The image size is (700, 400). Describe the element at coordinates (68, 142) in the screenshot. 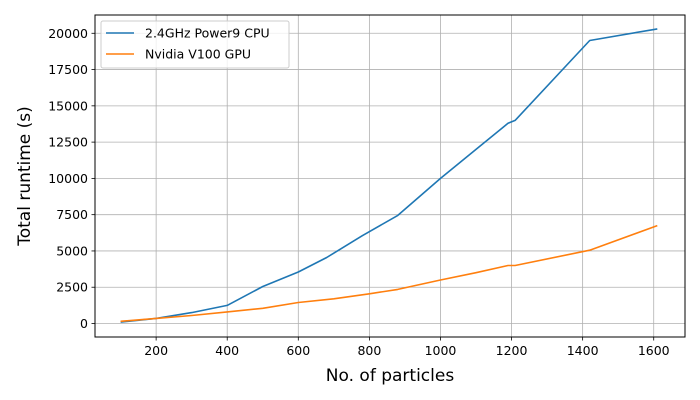

I see `y-tick-label: 12500` at that location.